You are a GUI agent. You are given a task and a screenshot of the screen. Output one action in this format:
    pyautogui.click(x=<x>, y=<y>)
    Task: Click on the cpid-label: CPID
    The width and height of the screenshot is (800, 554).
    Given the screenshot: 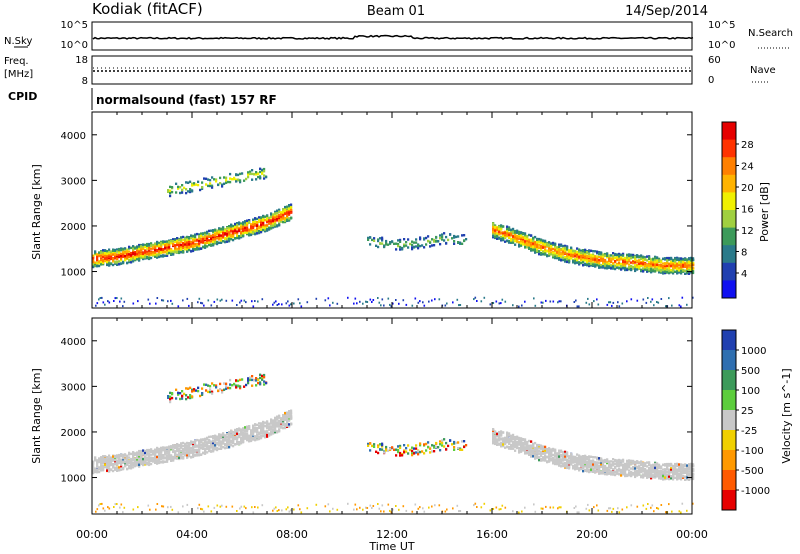 What is the action you would take?
    pyautogui.click(x=22, y=96)
    